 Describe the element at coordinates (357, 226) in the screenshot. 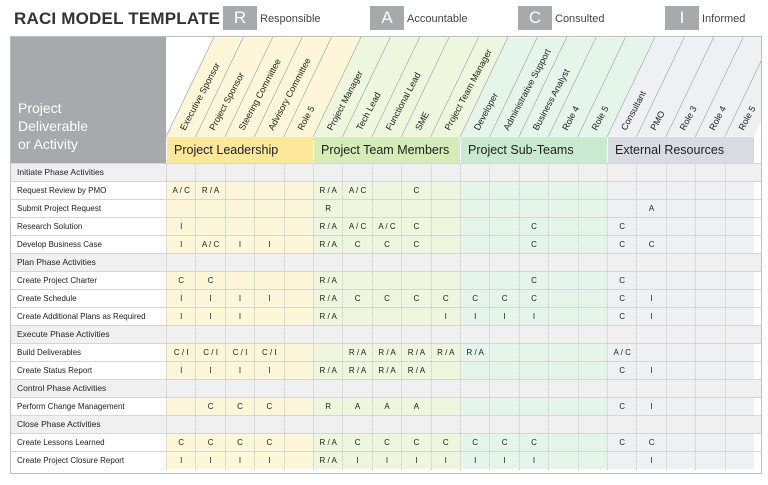

I see `raci-cell: A / C` at that location.